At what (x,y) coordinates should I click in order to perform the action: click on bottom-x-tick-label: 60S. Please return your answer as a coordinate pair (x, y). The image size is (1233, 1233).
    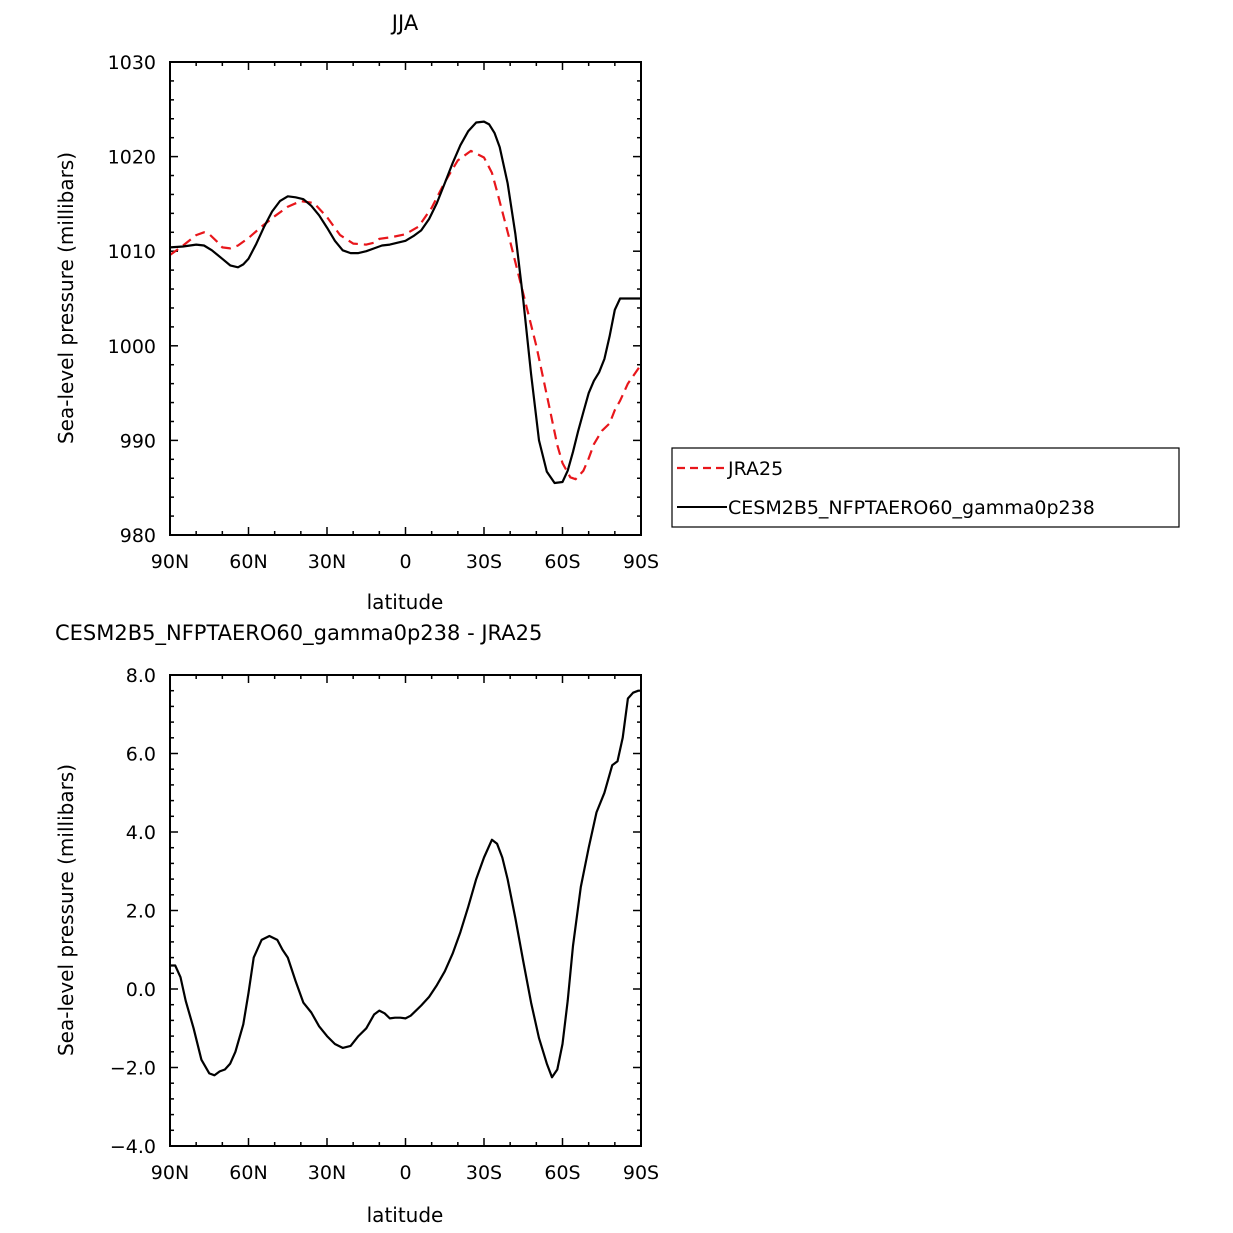
    Looking at the image, I should click on (562, 1173).